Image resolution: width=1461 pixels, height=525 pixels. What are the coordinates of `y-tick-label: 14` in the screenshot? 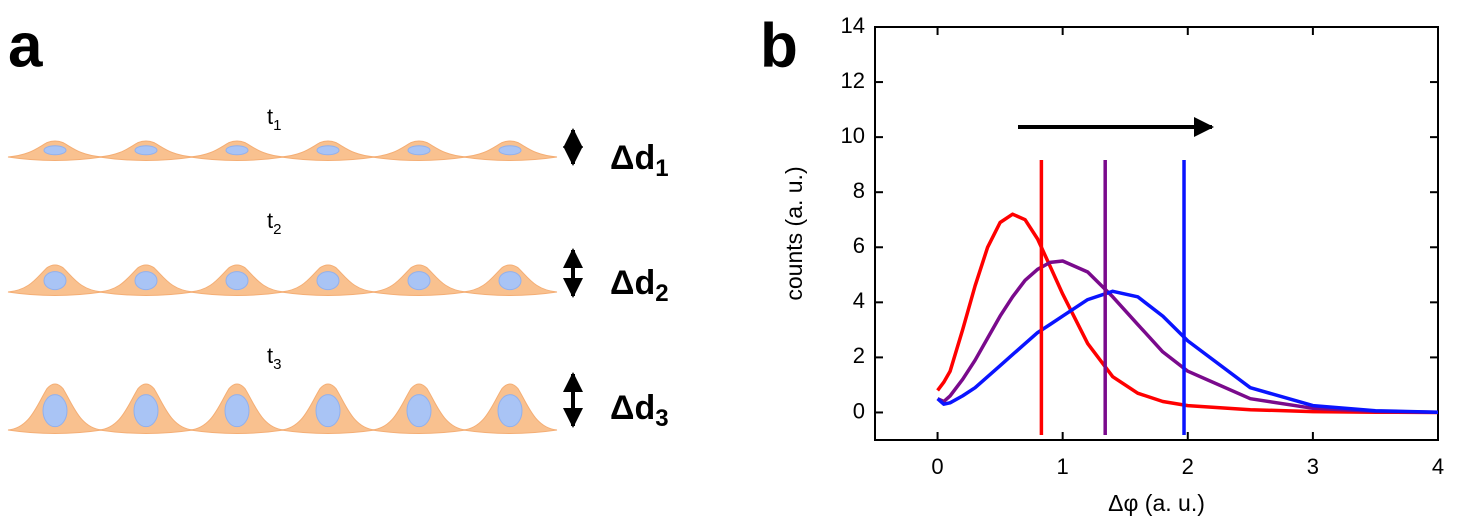 It's located at (853, 25).